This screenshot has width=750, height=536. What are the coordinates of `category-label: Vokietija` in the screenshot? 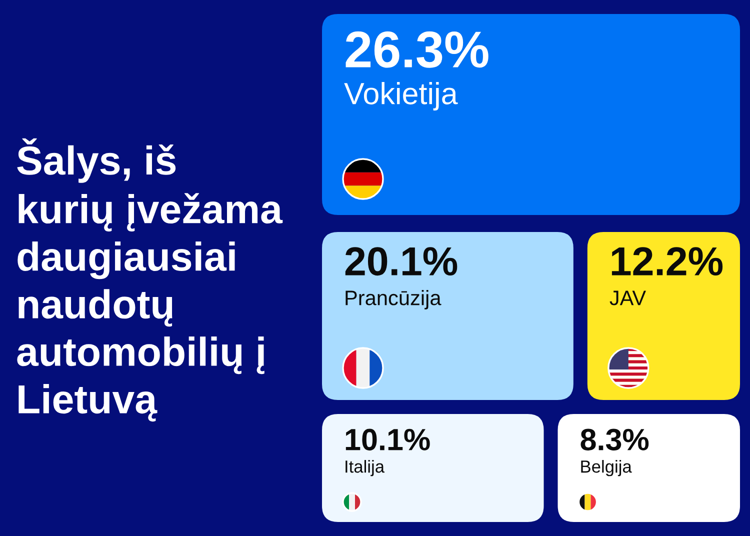 It's located at (401, 96).